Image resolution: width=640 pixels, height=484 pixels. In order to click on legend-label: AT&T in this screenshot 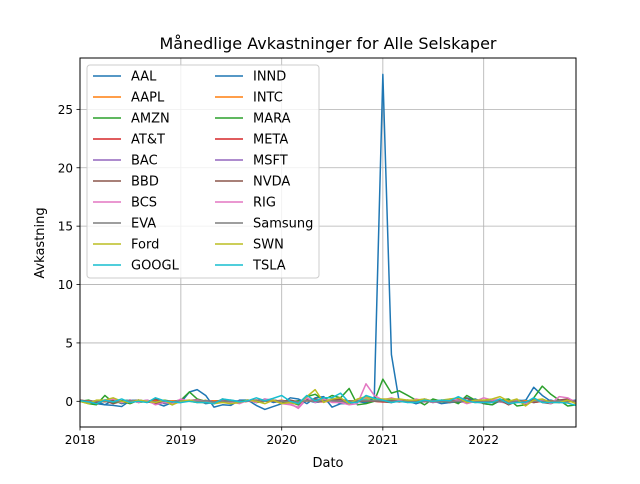, I will do `click(148, 140)`.